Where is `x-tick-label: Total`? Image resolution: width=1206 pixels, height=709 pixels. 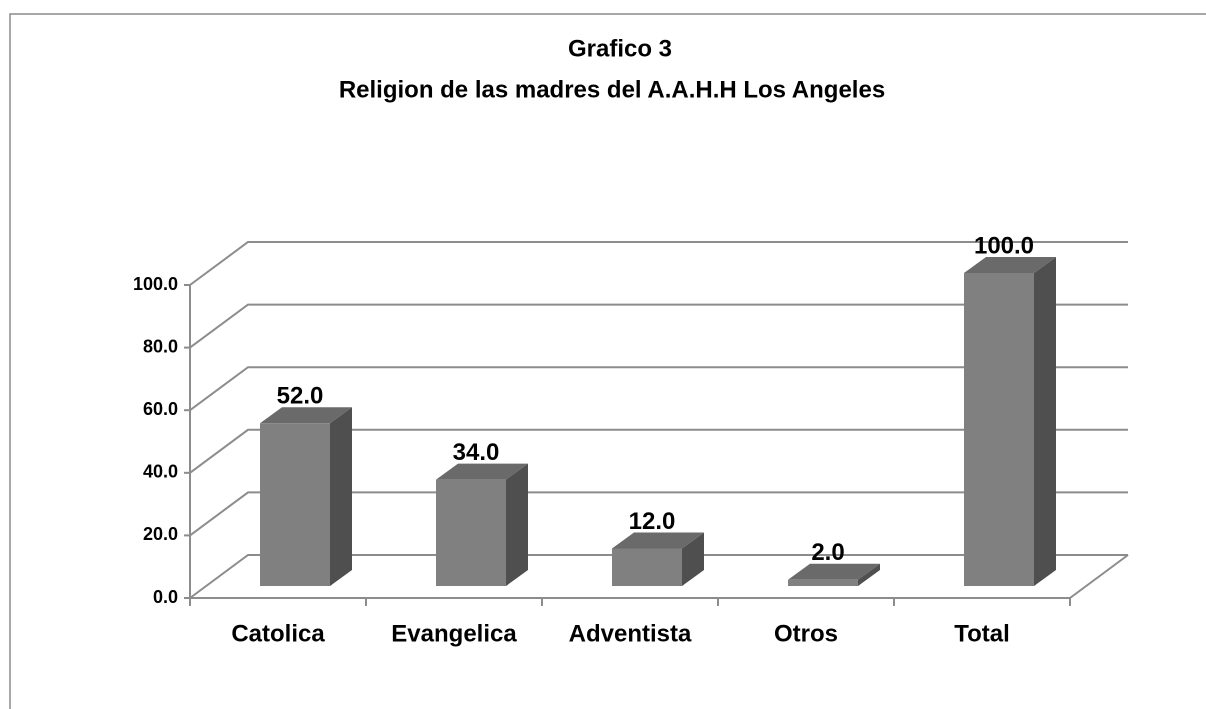 x-tick-label: Total is located at coordinates (982, 633).